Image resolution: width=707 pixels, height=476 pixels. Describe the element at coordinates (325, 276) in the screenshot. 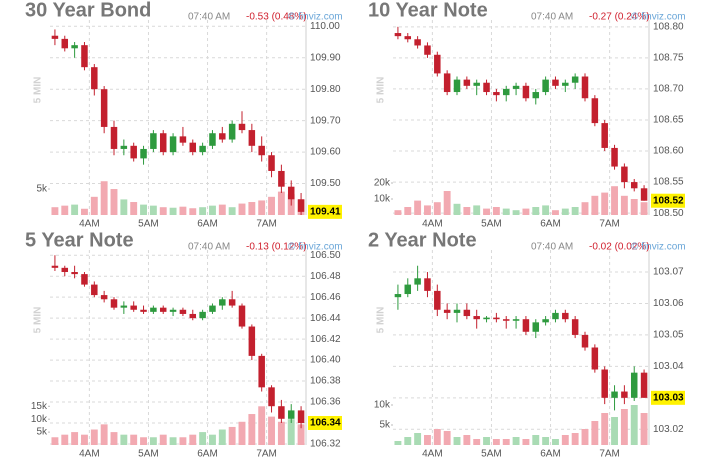

I see `y-tick-label: 106.48` at that location.